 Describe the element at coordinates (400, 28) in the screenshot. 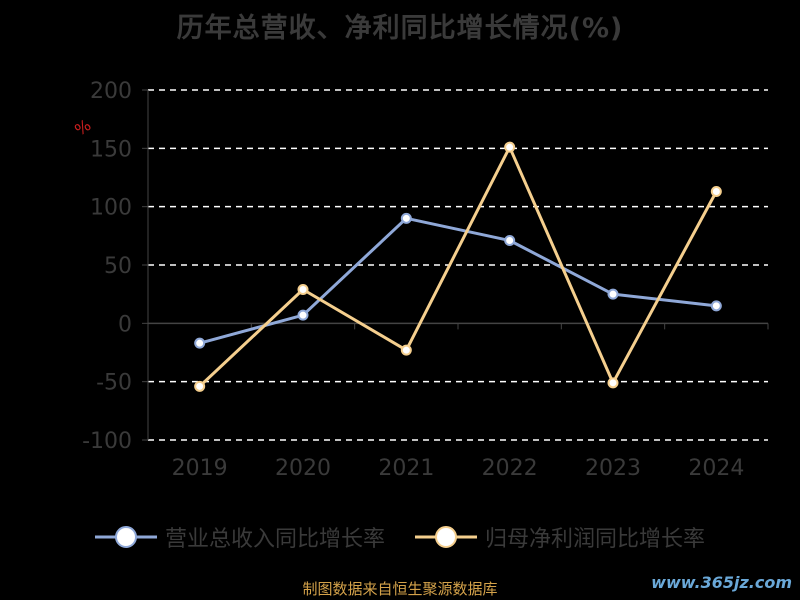

I see `chart-title: 历年总营收、净利同比增长情况(%)` at that location.